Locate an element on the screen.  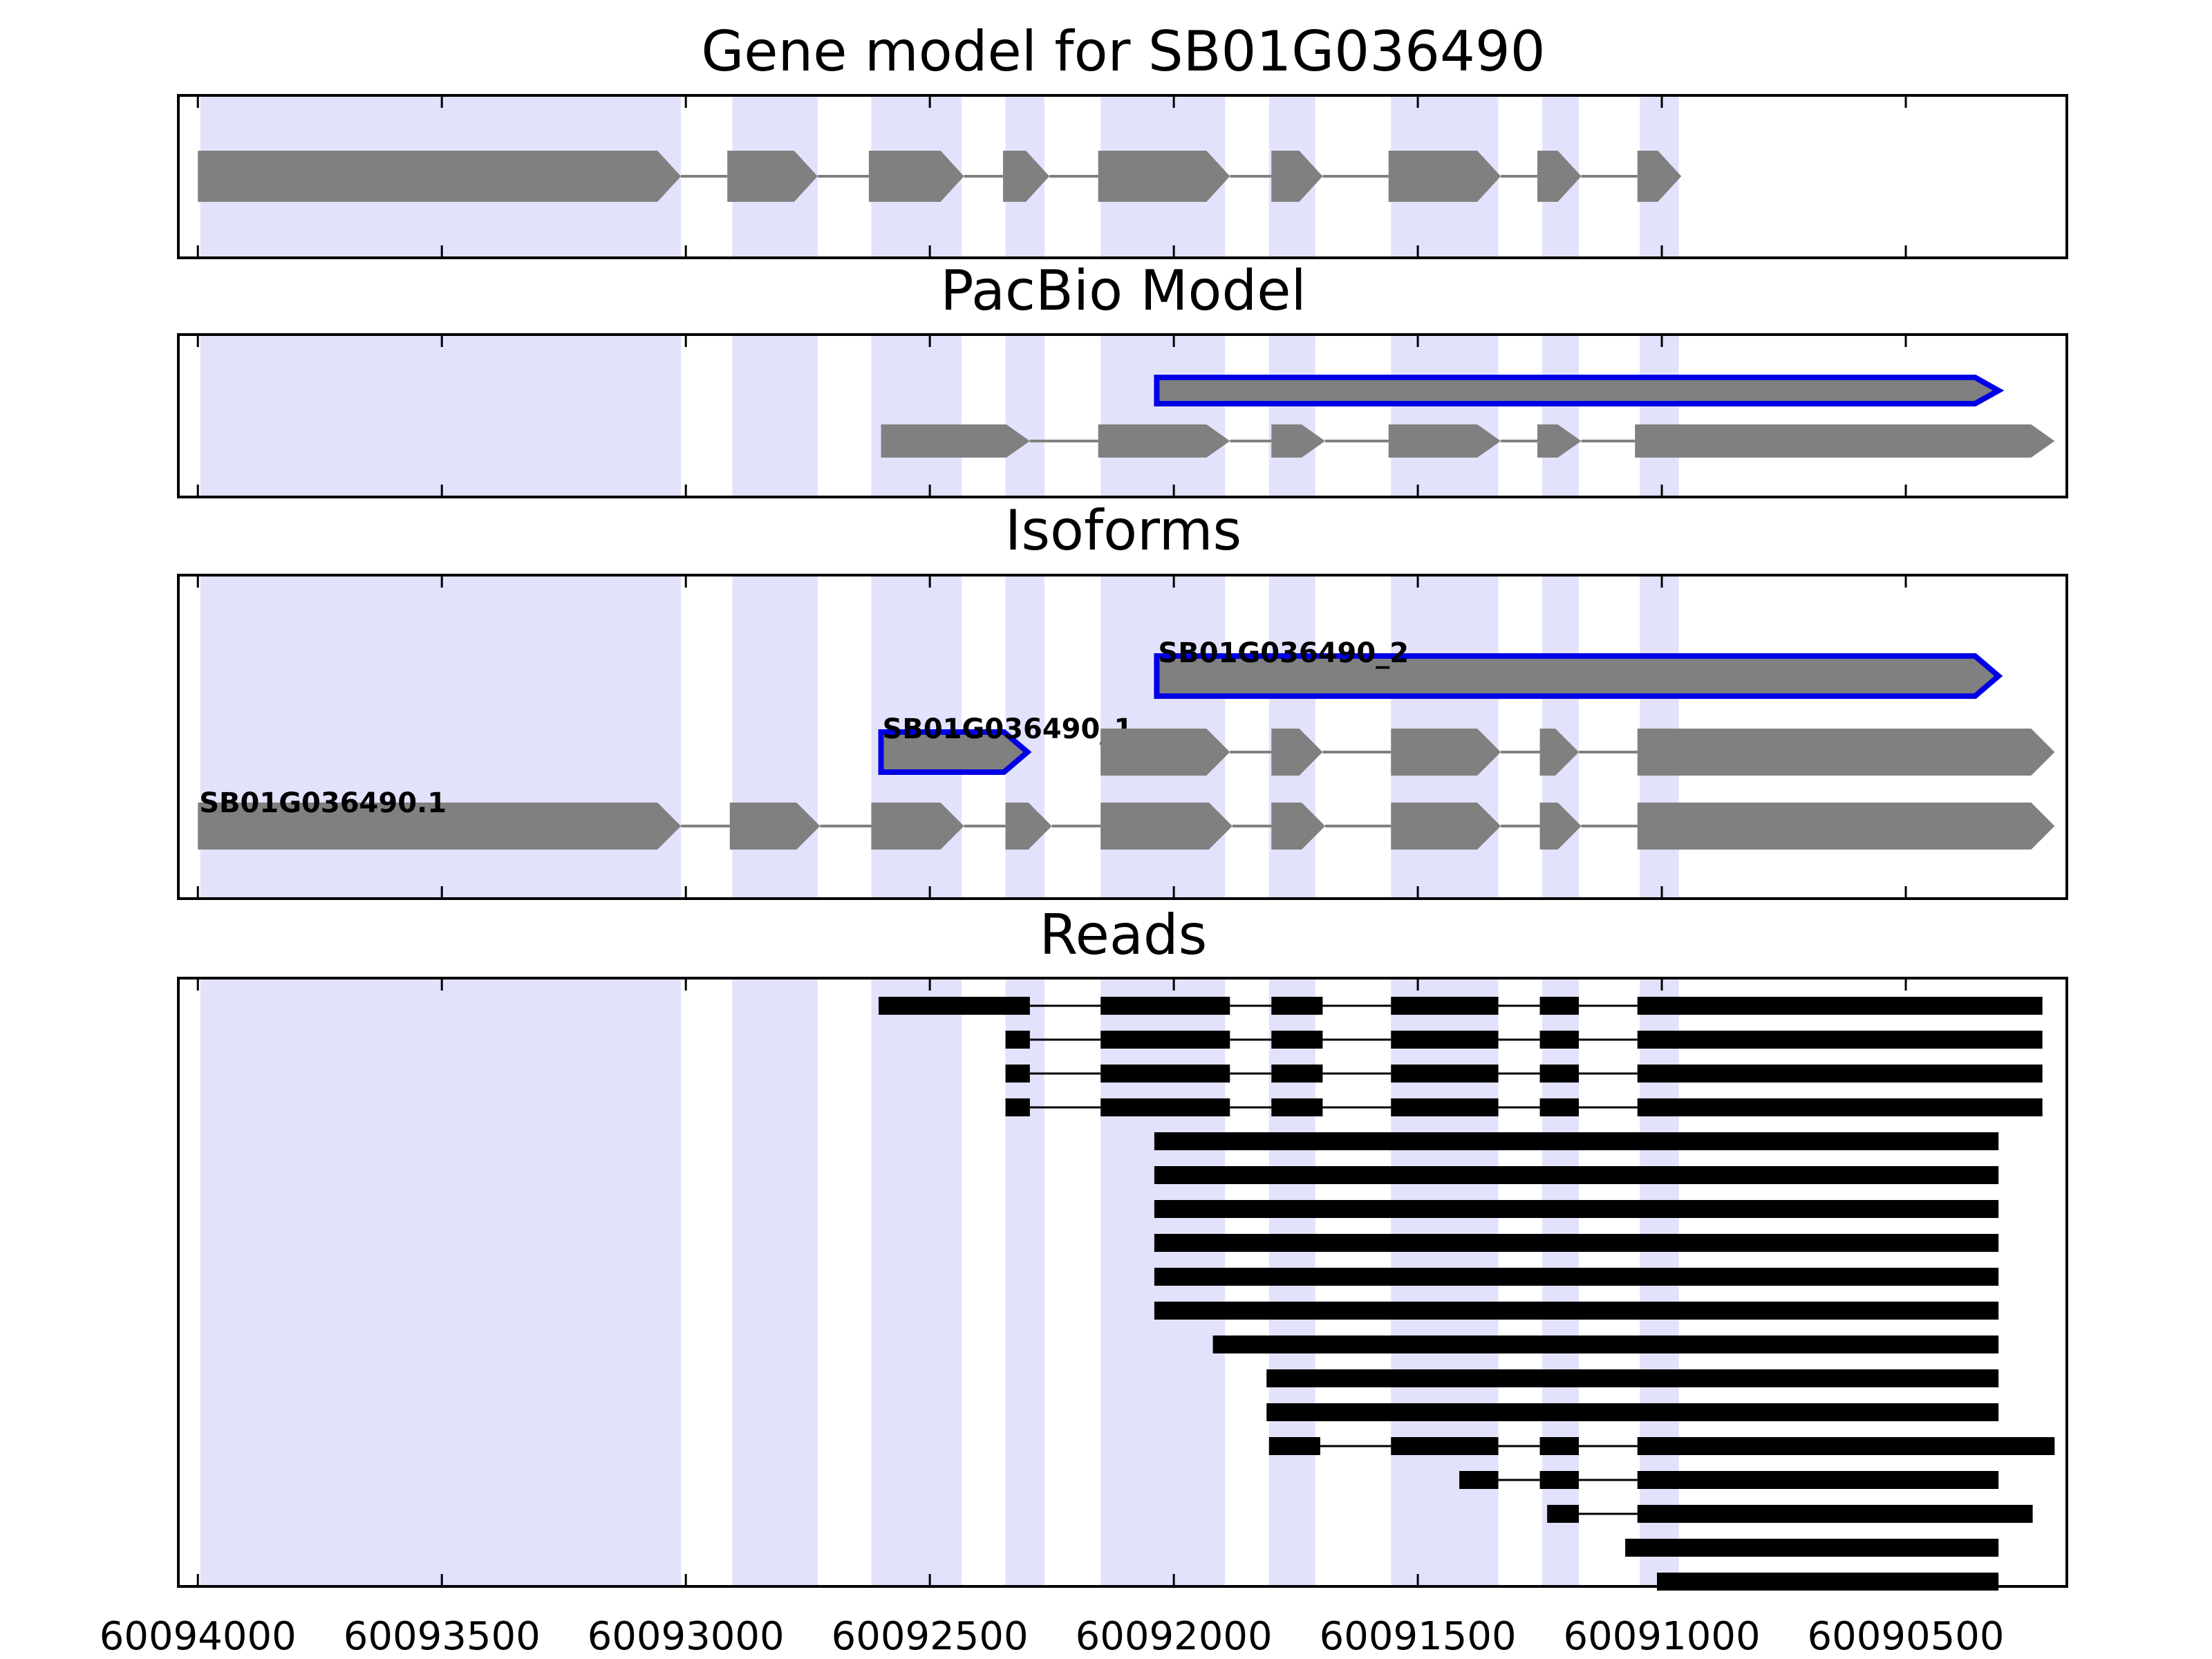
transcript-row: SB01G036490_1 is located at coordinates (1006, 744).